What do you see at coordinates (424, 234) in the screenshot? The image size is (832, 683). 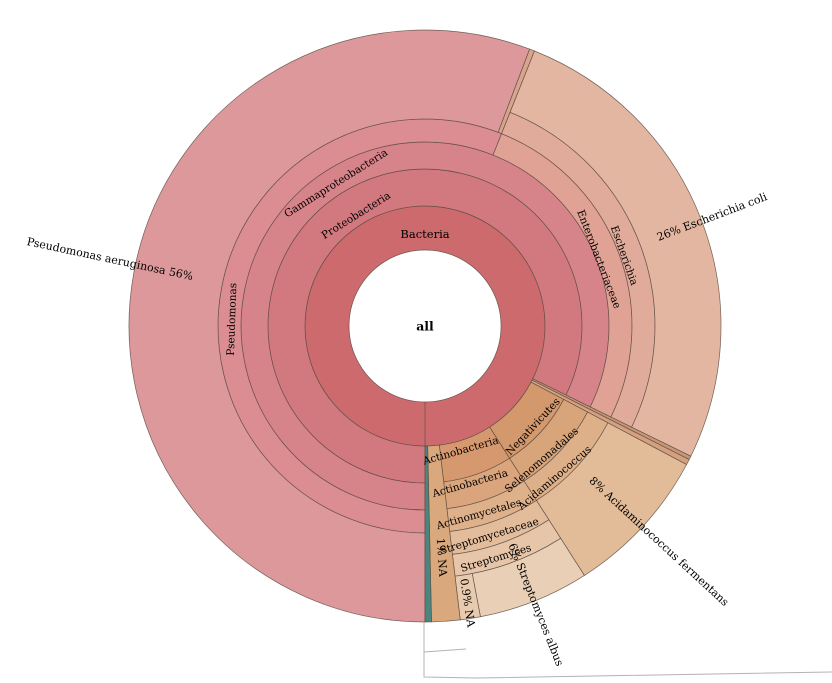 I see `label-bacteria: Bacteria` at bounding box center [424, 234].